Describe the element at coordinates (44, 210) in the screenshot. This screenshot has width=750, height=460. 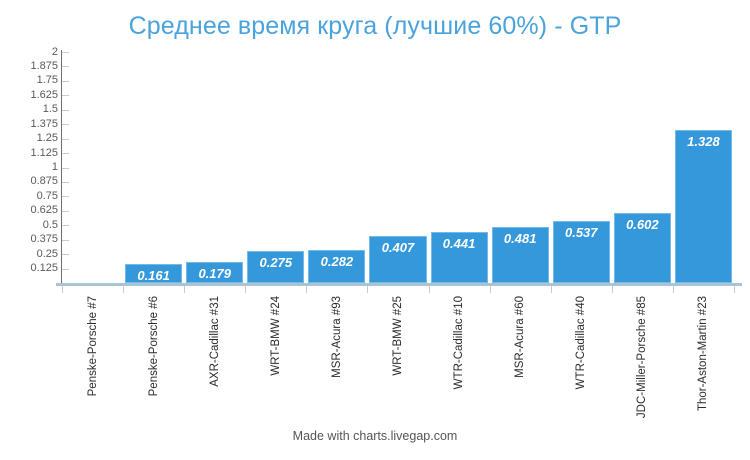
I see `y-axis-tick-label: 0.625` at that location.